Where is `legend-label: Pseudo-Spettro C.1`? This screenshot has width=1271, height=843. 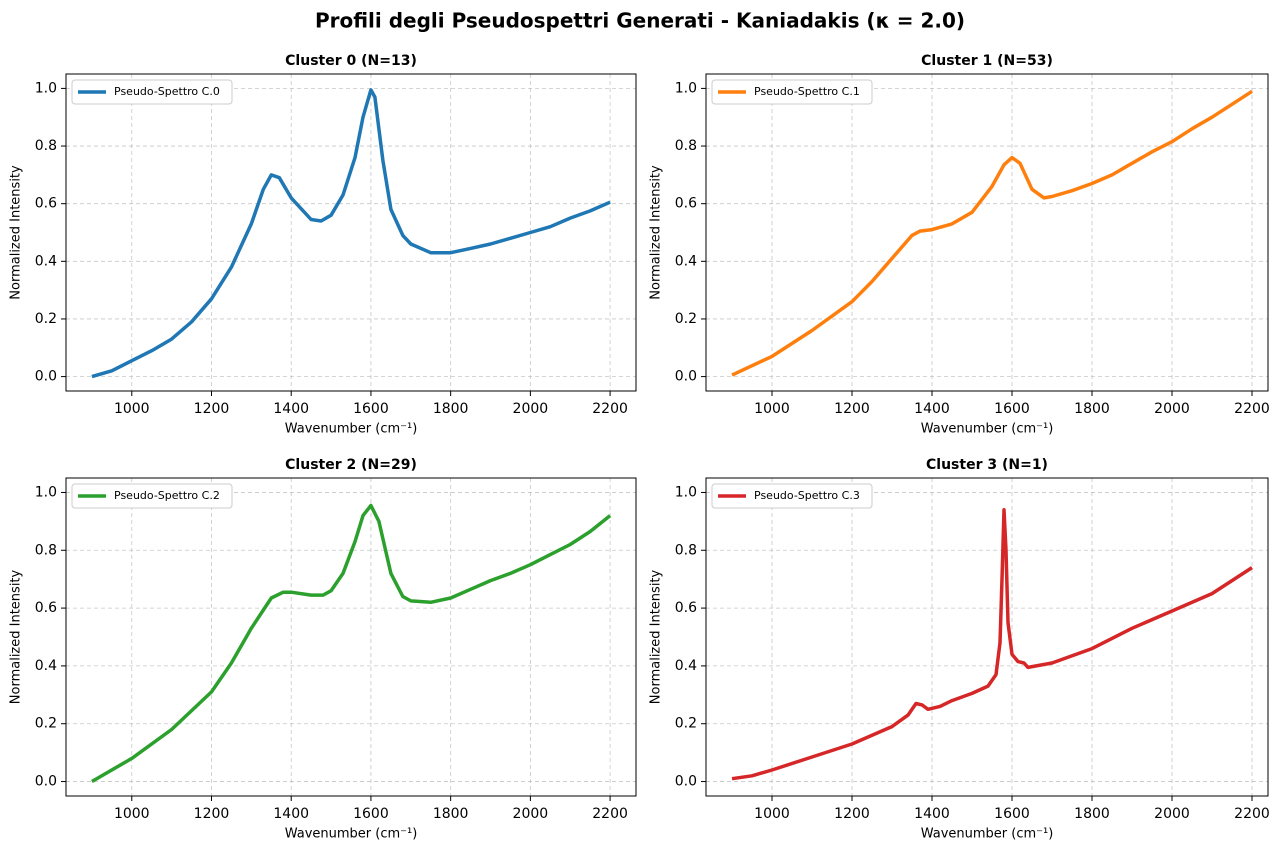
legend-label: Pseudo-Spettro C.1 is located at coordinates (807, 91).